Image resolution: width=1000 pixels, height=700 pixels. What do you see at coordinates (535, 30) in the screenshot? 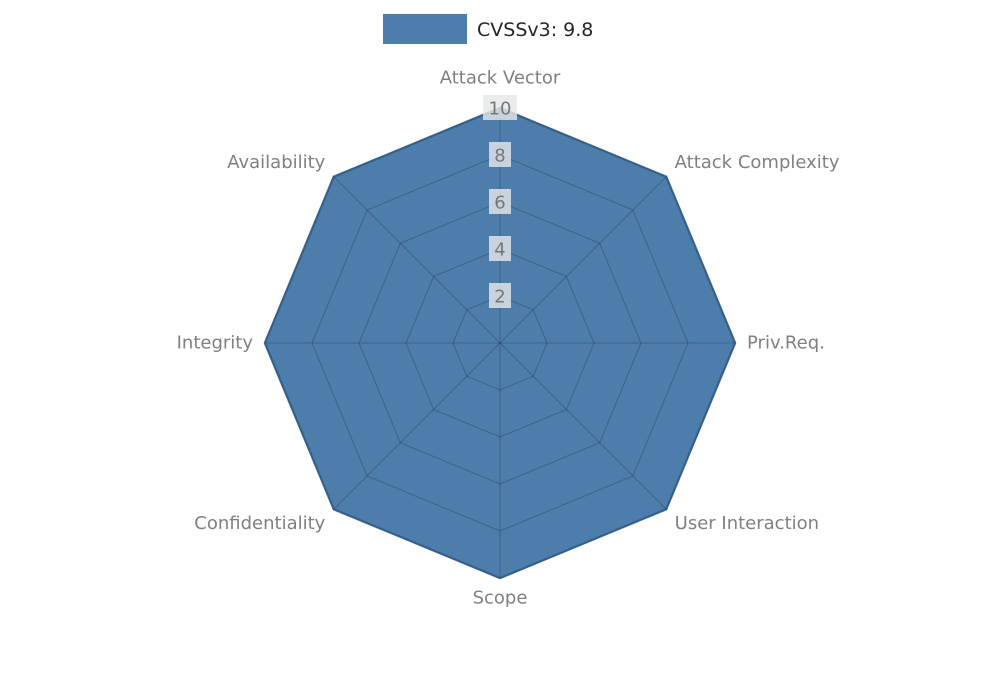
I see `legend-label: CVSSv3: 9.8` at bounding box center [535, 30].